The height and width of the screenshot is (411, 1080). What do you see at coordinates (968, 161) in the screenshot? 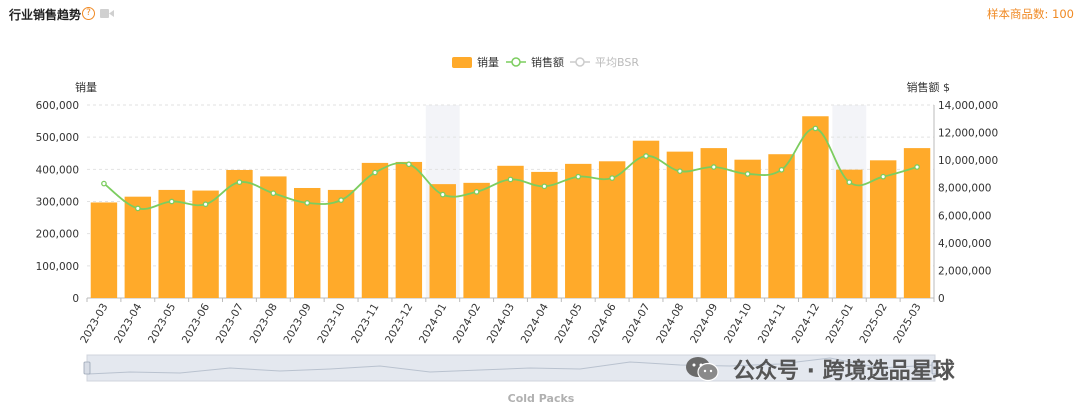
I see `y2-tick-label: 10,000,000` at bounding box center [968, 161].